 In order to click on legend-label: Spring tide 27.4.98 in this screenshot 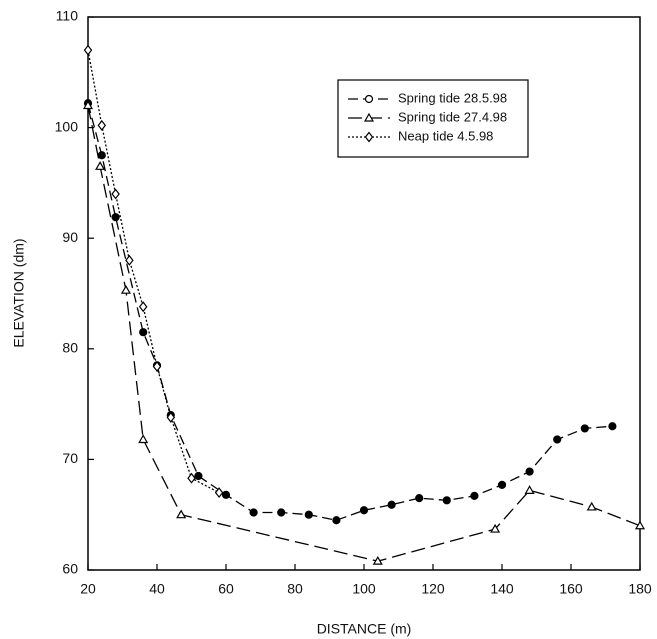, I will do `click(452, 116)`.